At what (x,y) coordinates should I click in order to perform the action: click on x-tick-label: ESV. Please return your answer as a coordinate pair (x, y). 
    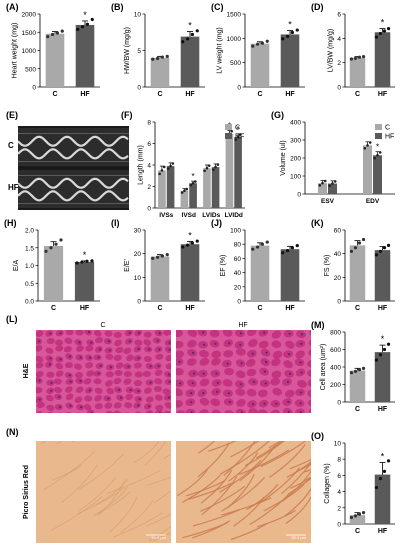
    Looking at the image, I should click on (328, 201).